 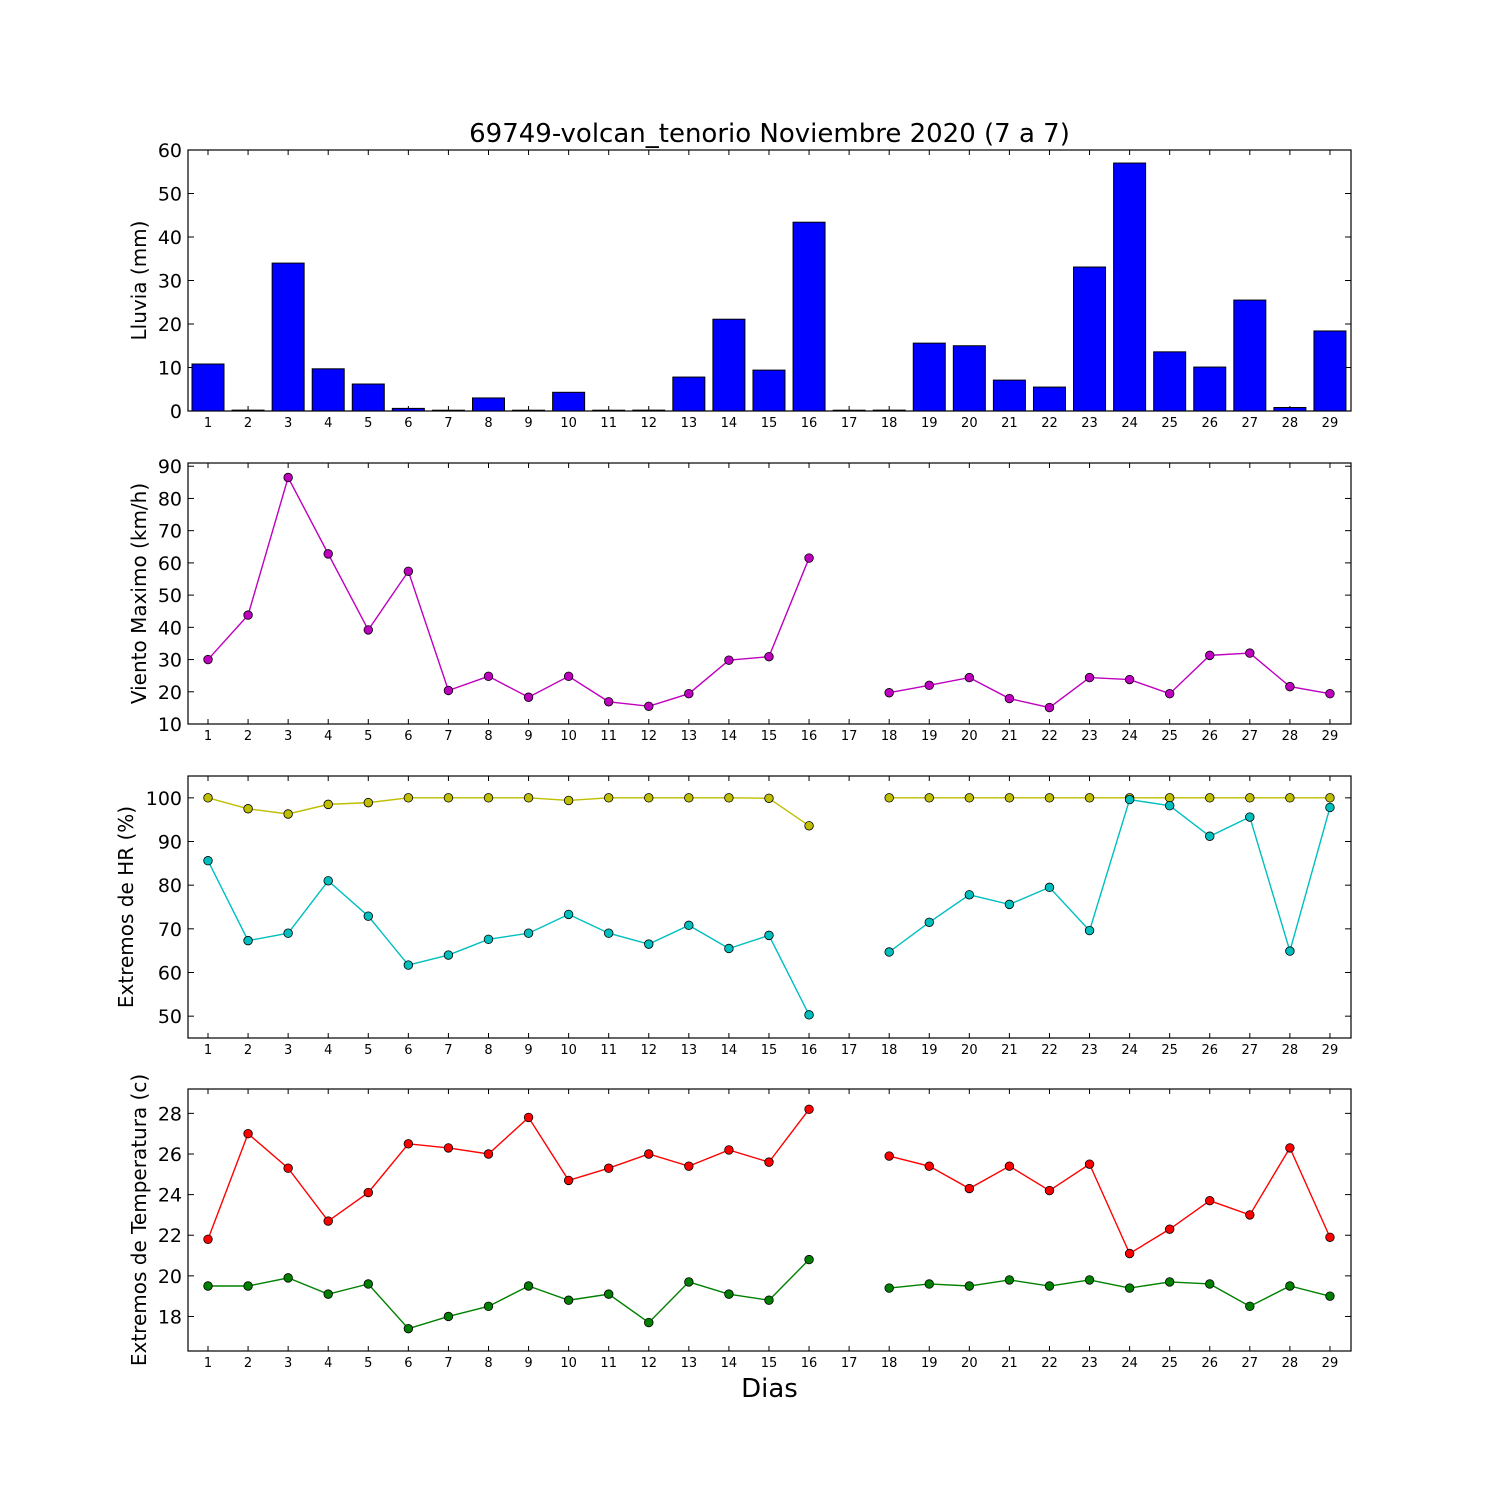 What do you see at coordinates (1109, 876) in the screenshot?
I see `series-line` at bounding box center [1109, 876].